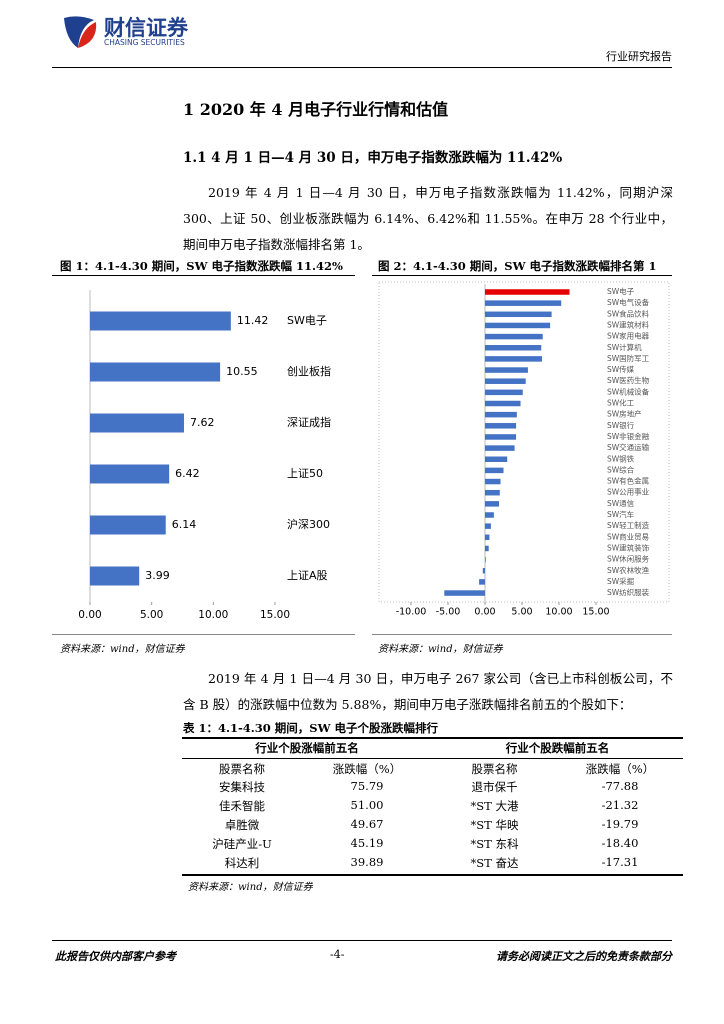 This screenshot has height=1024, width=724. I want to click on table-cell: 科达利, so click(242, 863).